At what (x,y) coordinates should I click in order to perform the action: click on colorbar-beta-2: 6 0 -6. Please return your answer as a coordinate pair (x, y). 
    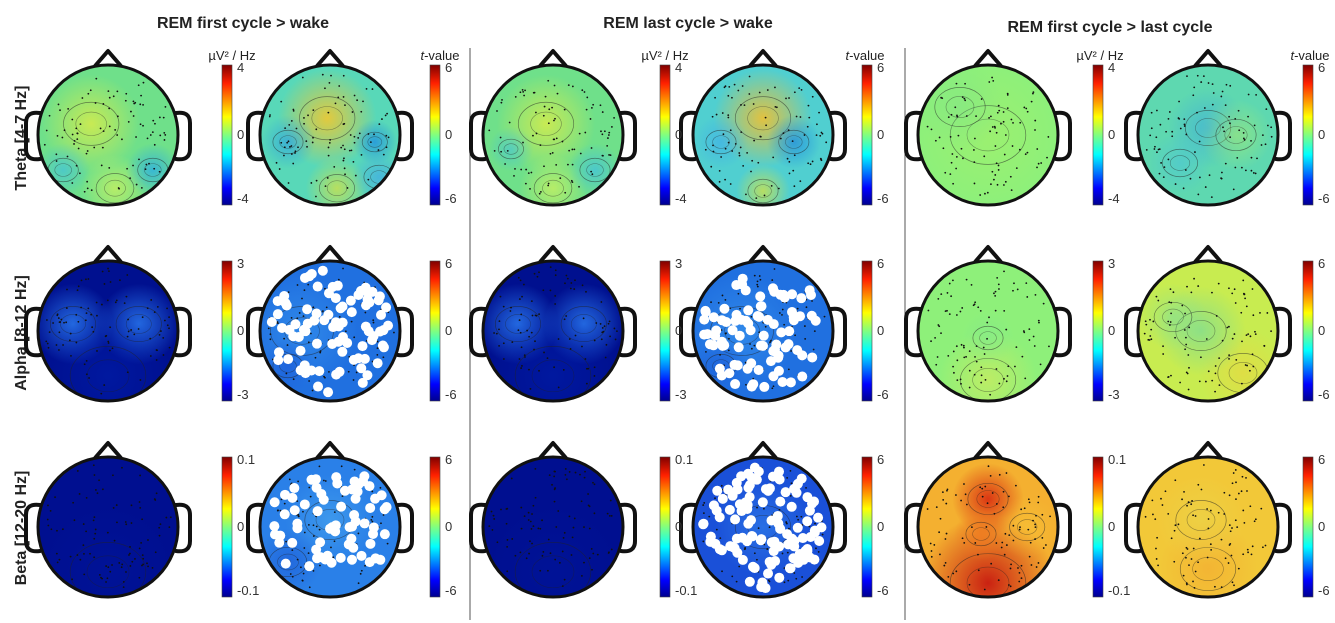
    Looking at the image, I should click on (443, 525).